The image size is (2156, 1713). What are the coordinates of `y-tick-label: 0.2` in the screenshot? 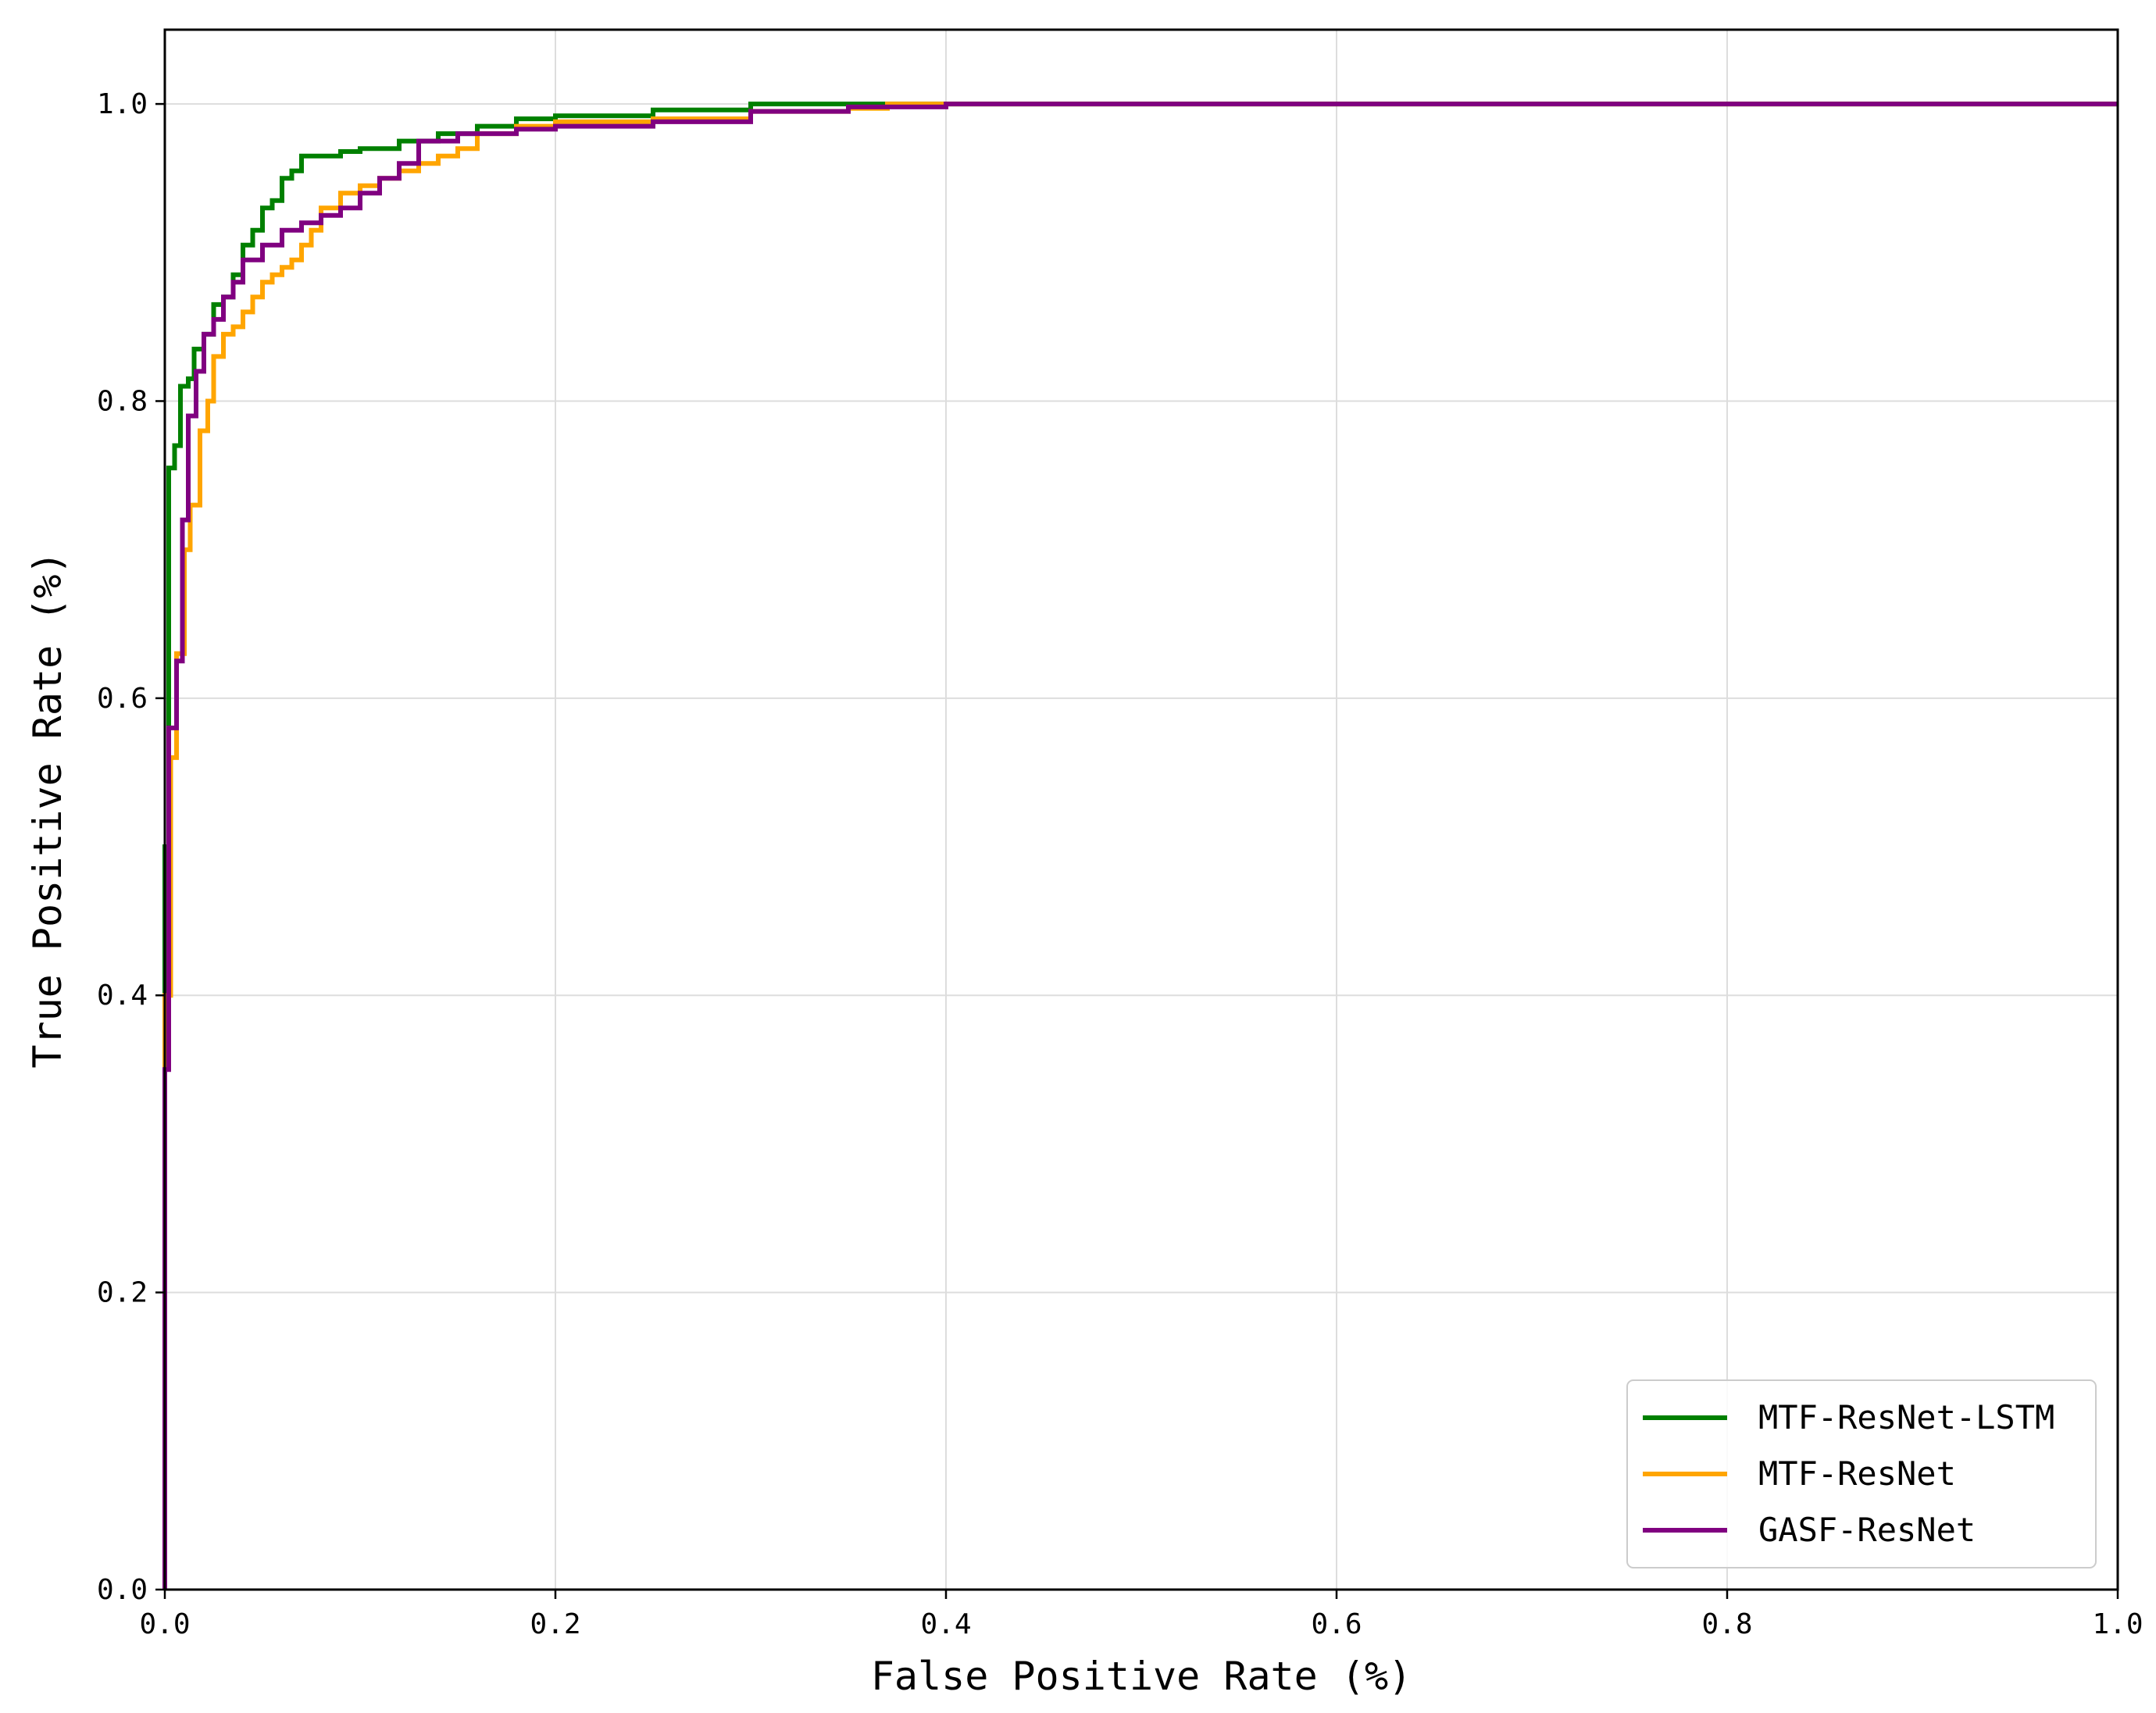 It's located at (123, 1293).